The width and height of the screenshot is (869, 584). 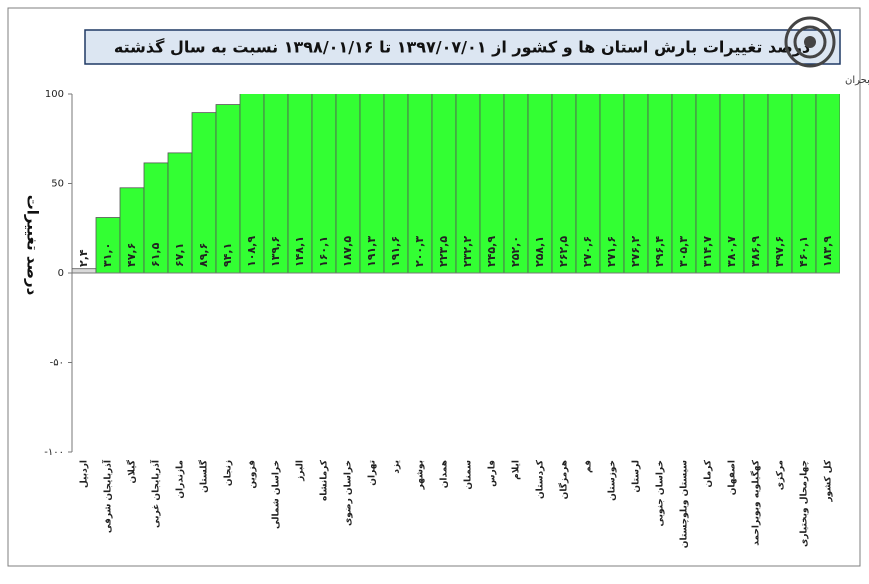 What do you see at coordinates (277, 494) in the screenshot?
I see `x-tick-label: خراسان شمالی` at bounding box center [277, 494].